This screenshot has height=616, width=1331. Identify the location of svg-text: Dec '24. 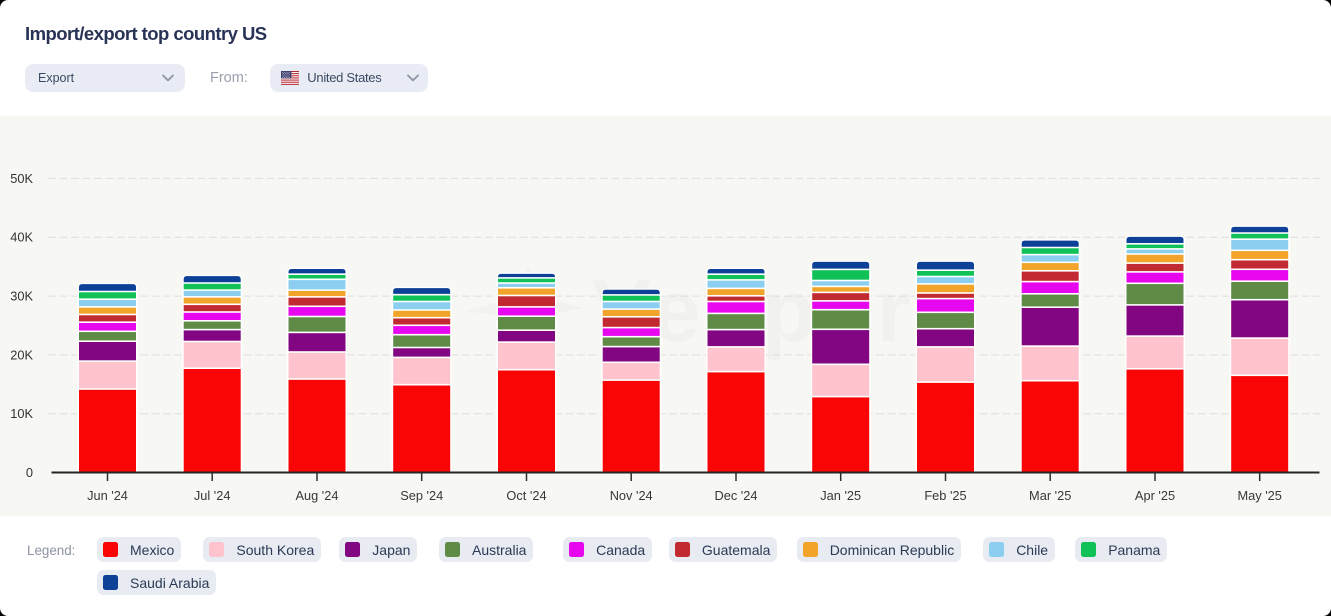
(736, 495).